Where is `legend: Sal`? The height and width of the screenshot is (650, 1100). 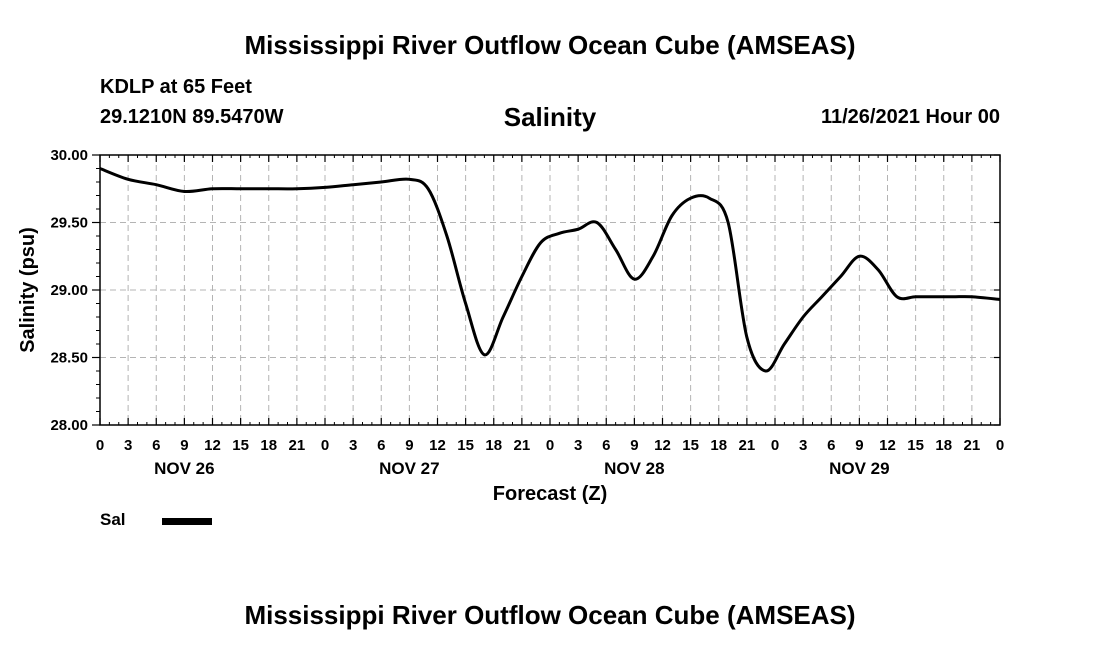 legend: Sal is located at coordinates (165, 521).